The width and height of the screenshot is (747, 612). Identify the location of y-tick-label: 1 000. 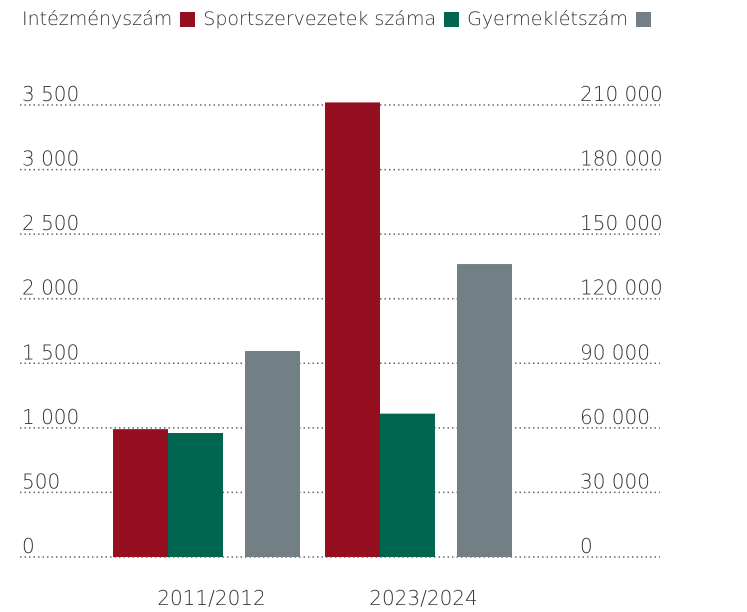
(50, 417).